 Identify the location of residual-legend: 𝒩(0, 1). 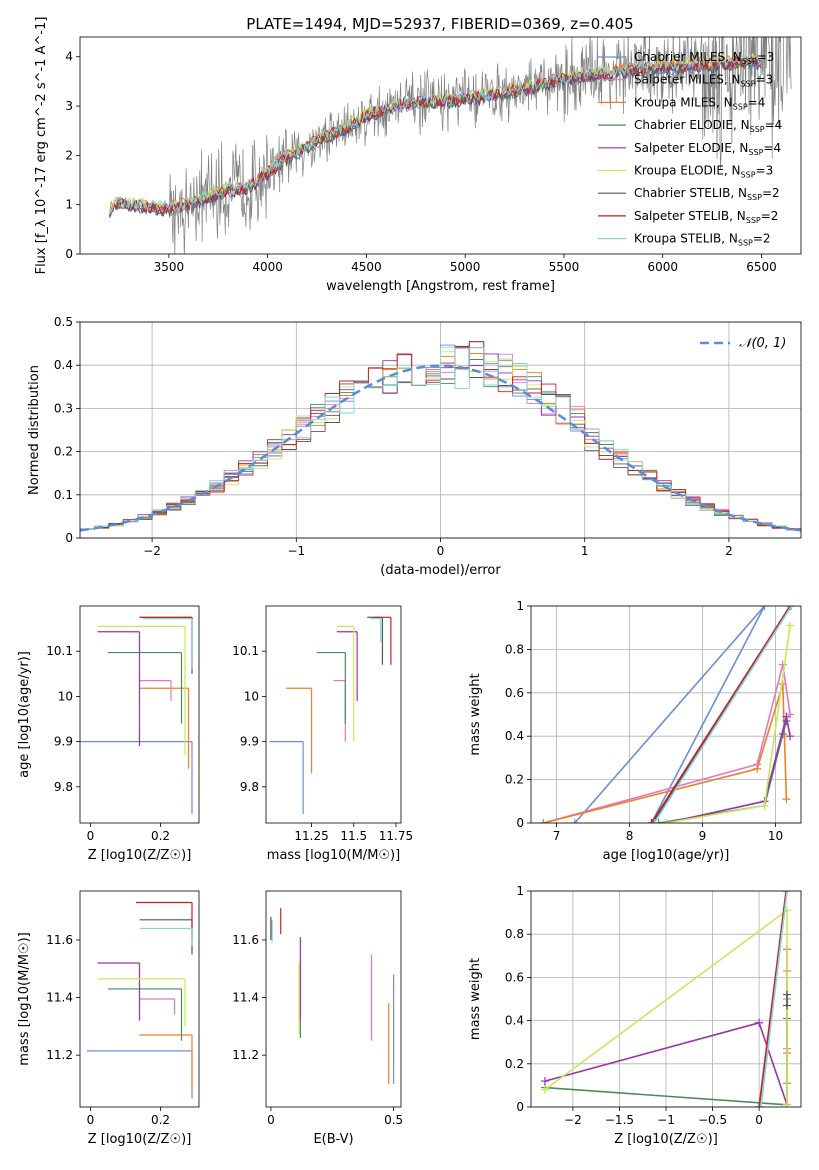
(743, 343).